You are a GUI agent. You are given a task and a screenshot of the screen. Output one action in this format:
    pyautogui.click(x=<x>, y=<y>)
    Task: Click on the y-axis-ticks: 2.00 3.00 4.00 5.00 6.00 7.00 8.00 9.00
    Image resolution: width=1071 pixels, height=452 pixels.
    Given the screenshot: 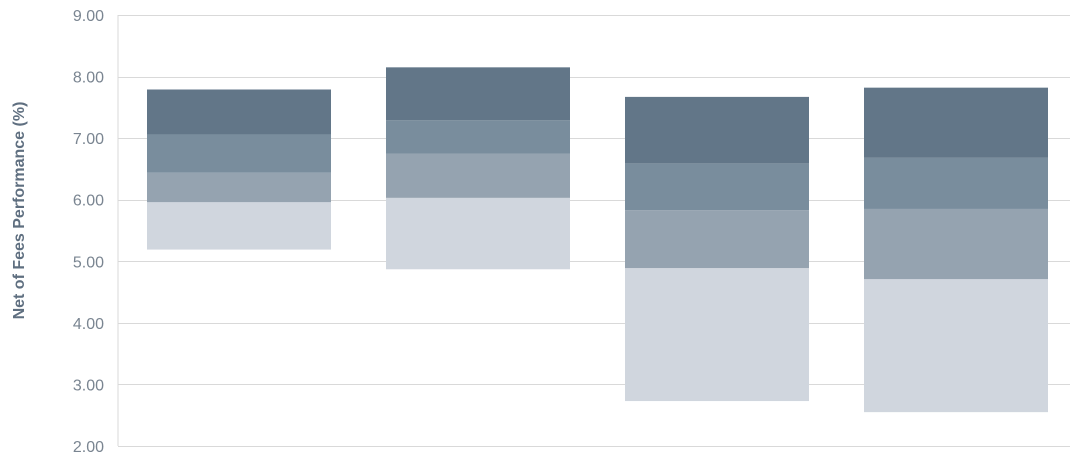 What is the action you would take?
    pyautogui.click(x=88, y=230)
    